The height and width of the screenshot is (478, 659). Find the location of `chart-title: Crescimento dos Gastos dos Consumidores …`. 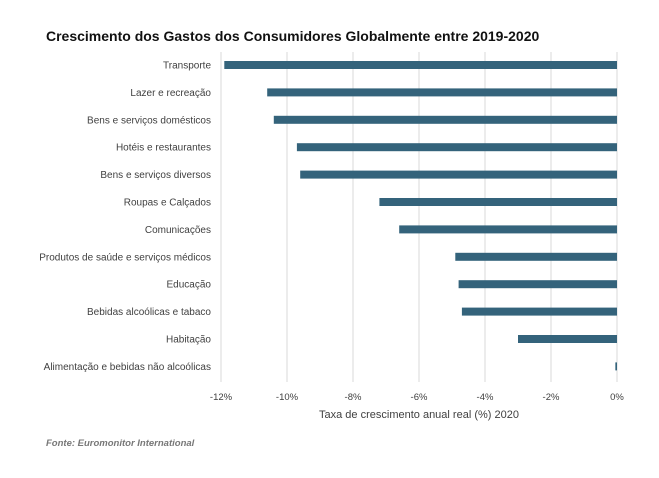

chart-title: Crescimento dos Gastos dos Consumidores … is located at coordinates (293, 36).